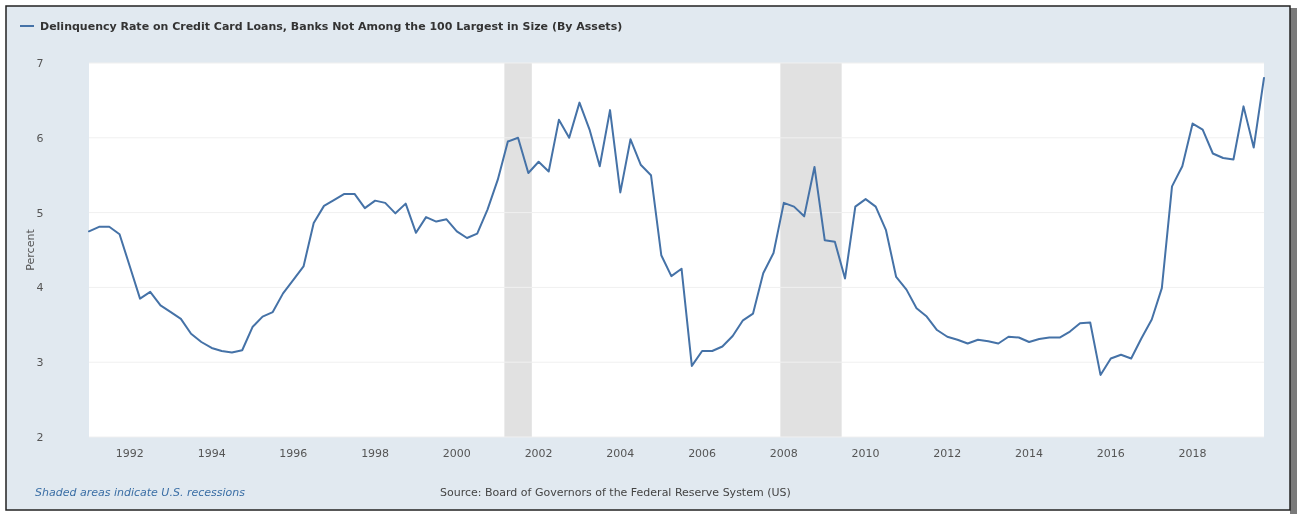  Describe the element at coordinates (40, 138) in the screenshot. I see `y-tick-label: 6` at that location.